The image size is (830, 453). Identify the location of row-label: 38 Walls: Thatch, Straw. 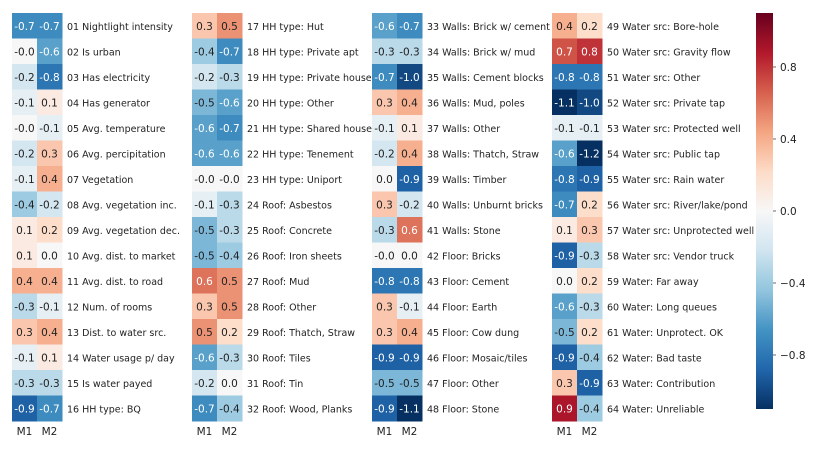
(483, 154).